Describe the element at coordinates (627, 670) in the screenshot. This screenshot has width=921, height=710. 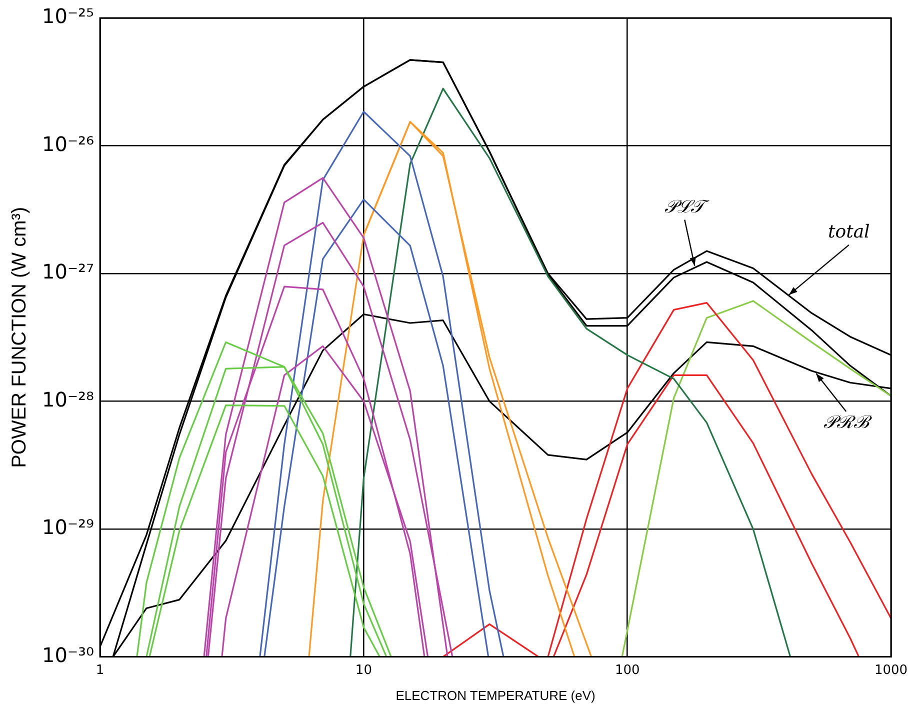
I see `x-tick-label: 100` at that location.